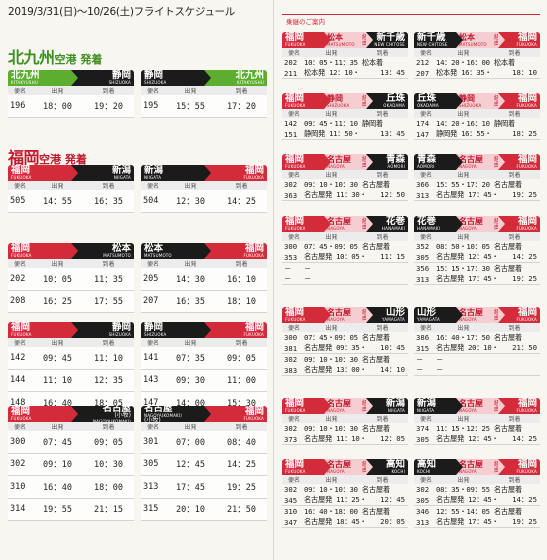  What do you see at coordinates (345, 467) in the screenshot?
I see `route-header: 福岡 FUKUOKA 名古屋 経由 NAGOYA 高知 KOCHI` at bounding box center [345, 467].